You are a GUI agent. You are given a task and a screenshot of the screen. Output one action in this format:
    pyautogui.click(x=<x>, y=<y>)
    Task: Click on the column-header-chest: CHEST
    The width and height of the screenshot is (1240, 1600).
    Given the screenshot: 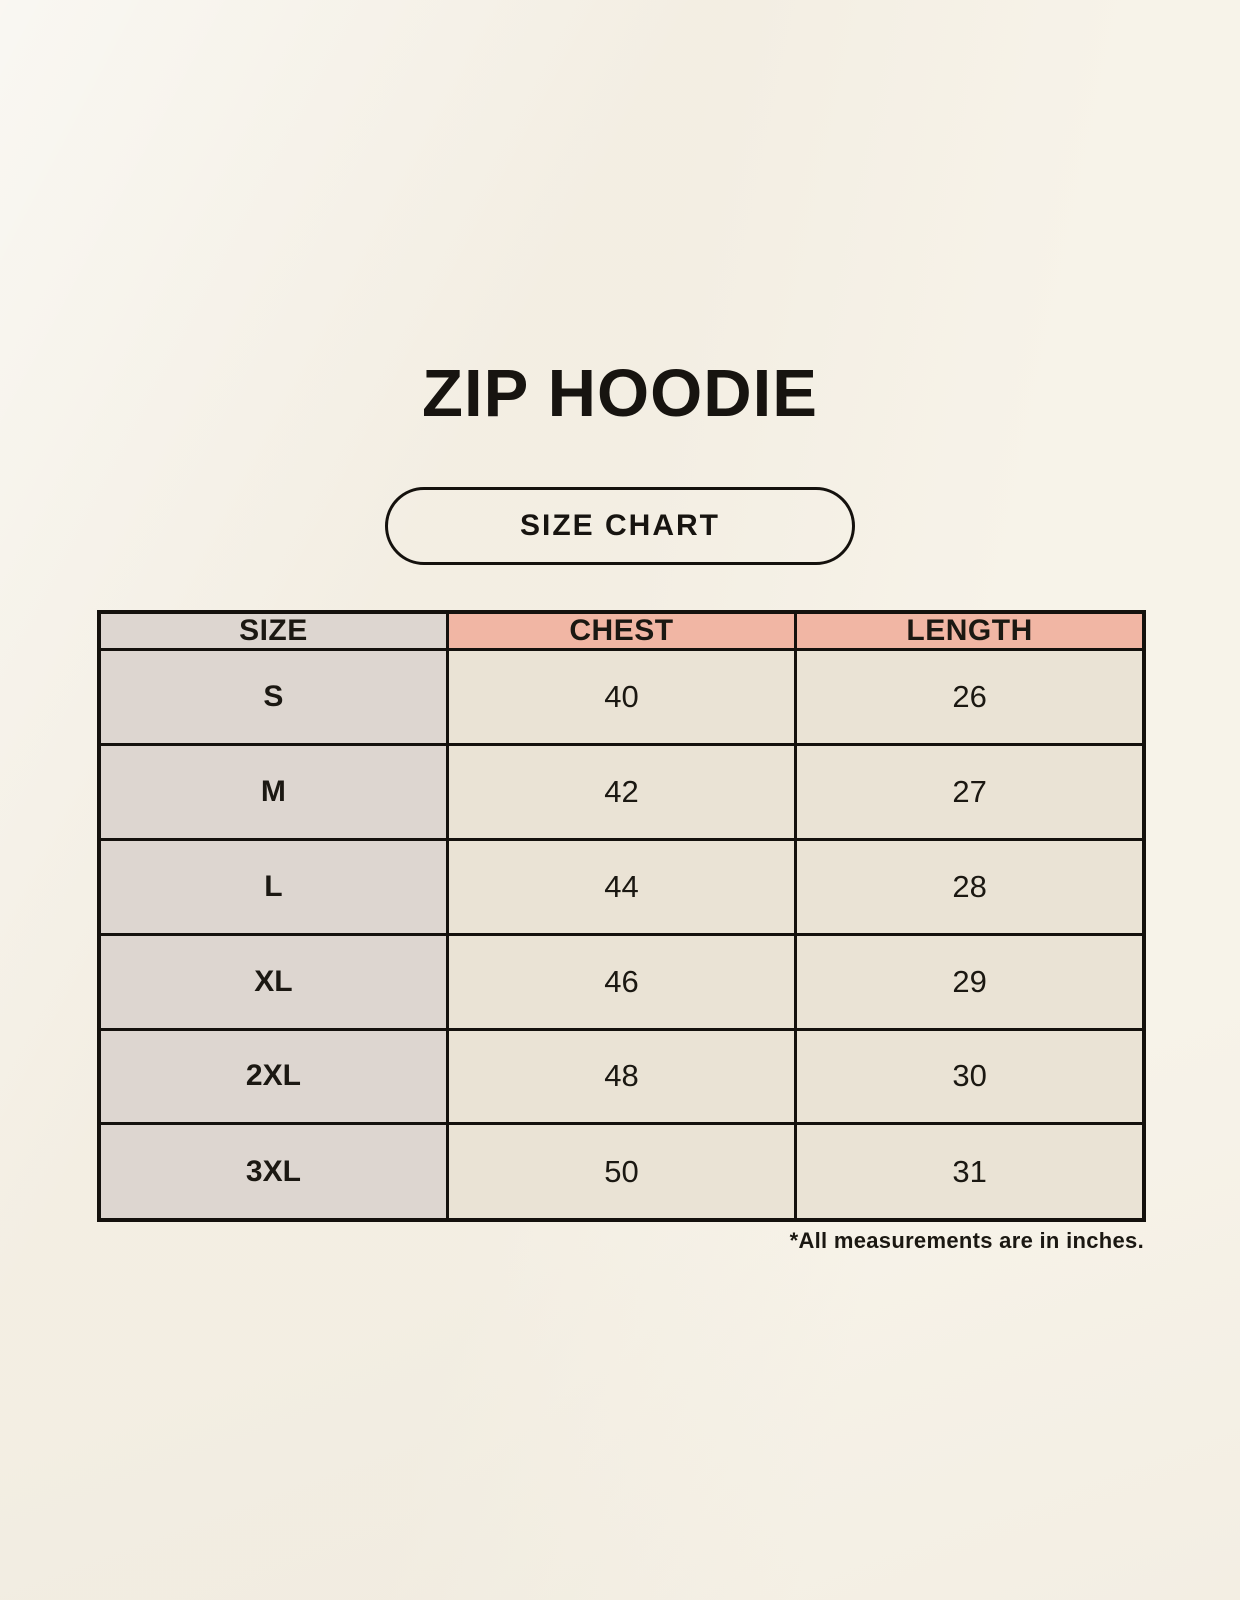 What is the action you would take?
    pyautogui.click(x=621, y=630)
    